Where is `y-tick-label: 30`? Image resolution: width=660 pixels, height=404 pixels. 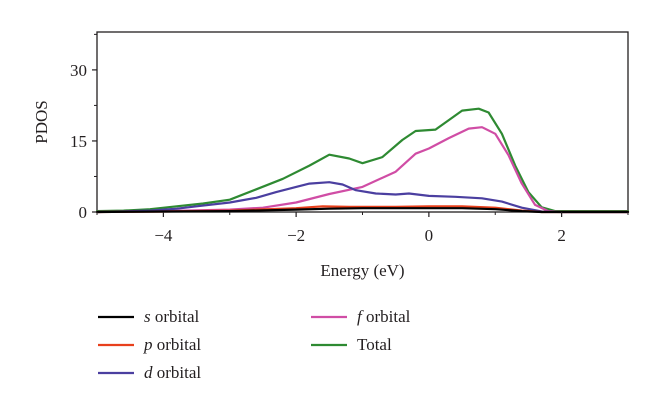
y-tick-label: 30 is located at coordinates (78, 70).